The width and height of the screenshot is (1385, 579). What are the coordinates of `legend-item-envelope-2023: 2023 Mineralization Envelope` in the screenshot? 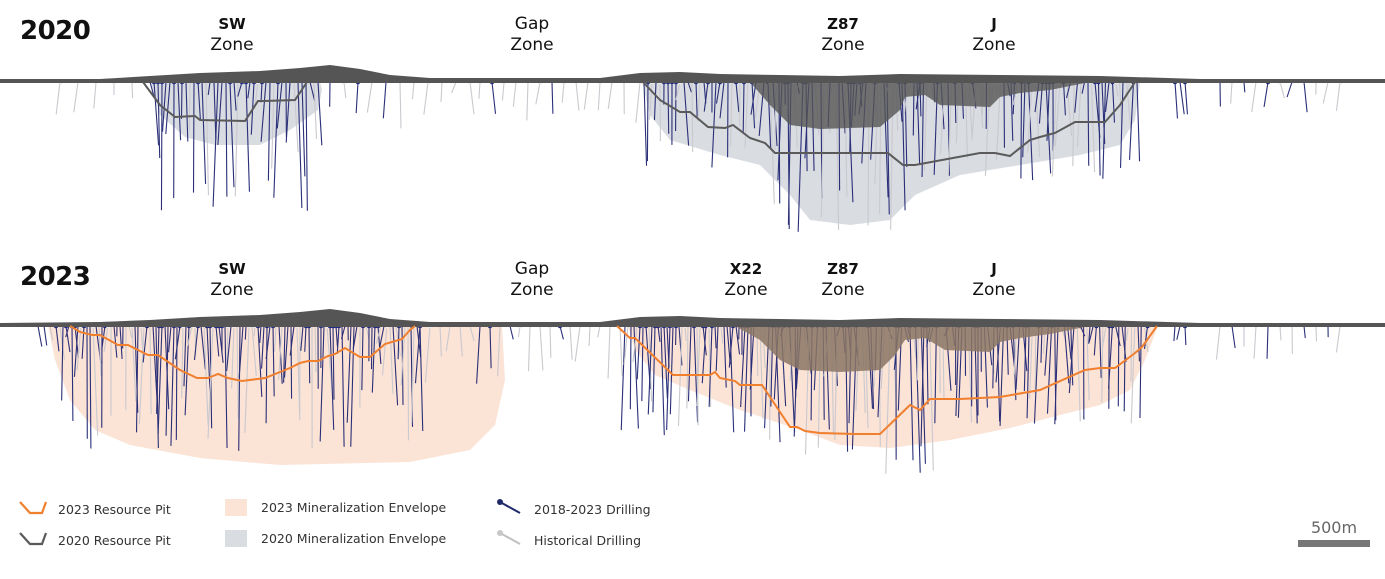 It's located at (333, 507).